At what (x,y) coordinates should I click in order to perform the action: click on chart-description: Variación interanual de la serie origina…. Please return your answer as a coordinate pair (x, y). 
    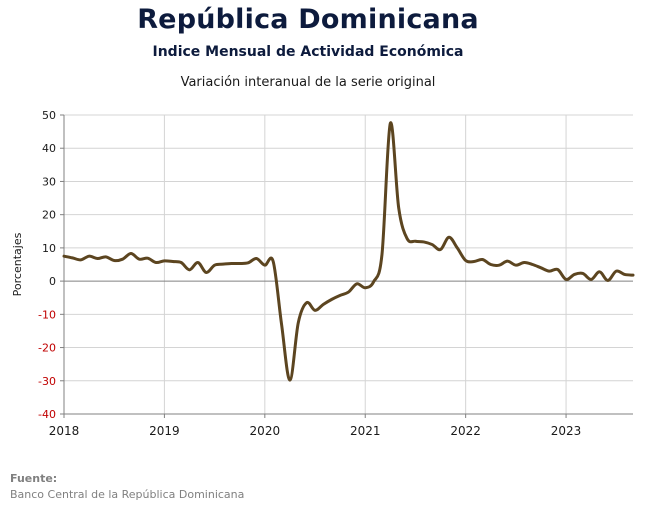
    Looking at the image, I should click on (308, 82).